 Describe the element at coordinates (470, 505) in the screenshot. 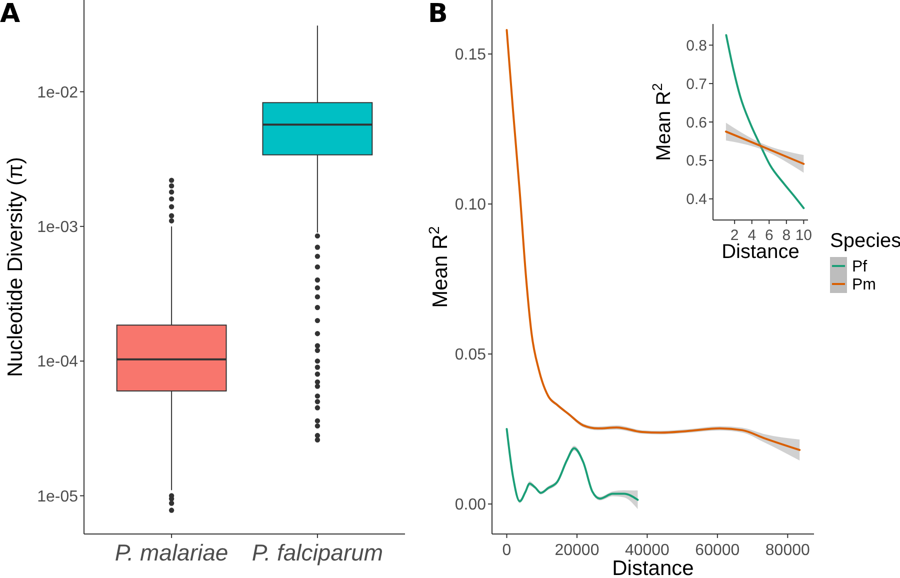

I see `y-tick-label: 0.00` at that location.